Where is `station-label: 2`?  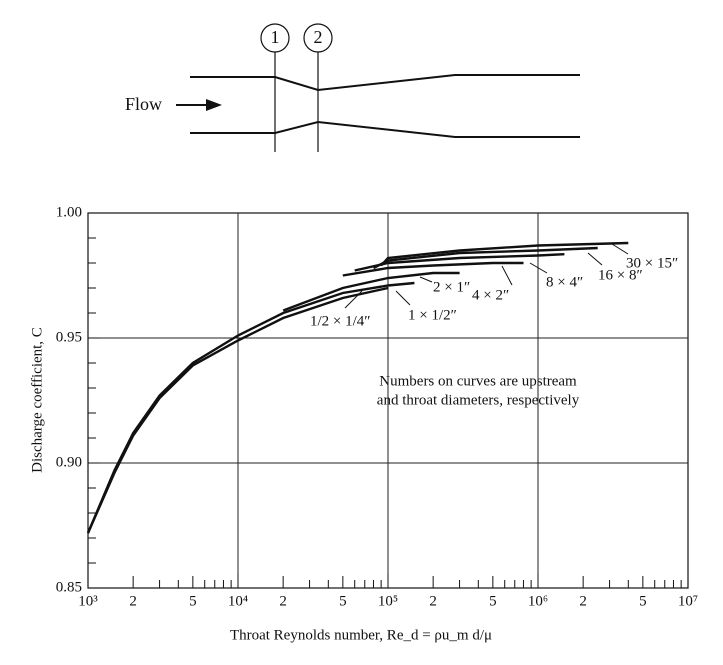 station-label: 2 is located at coordinates (318, 37).